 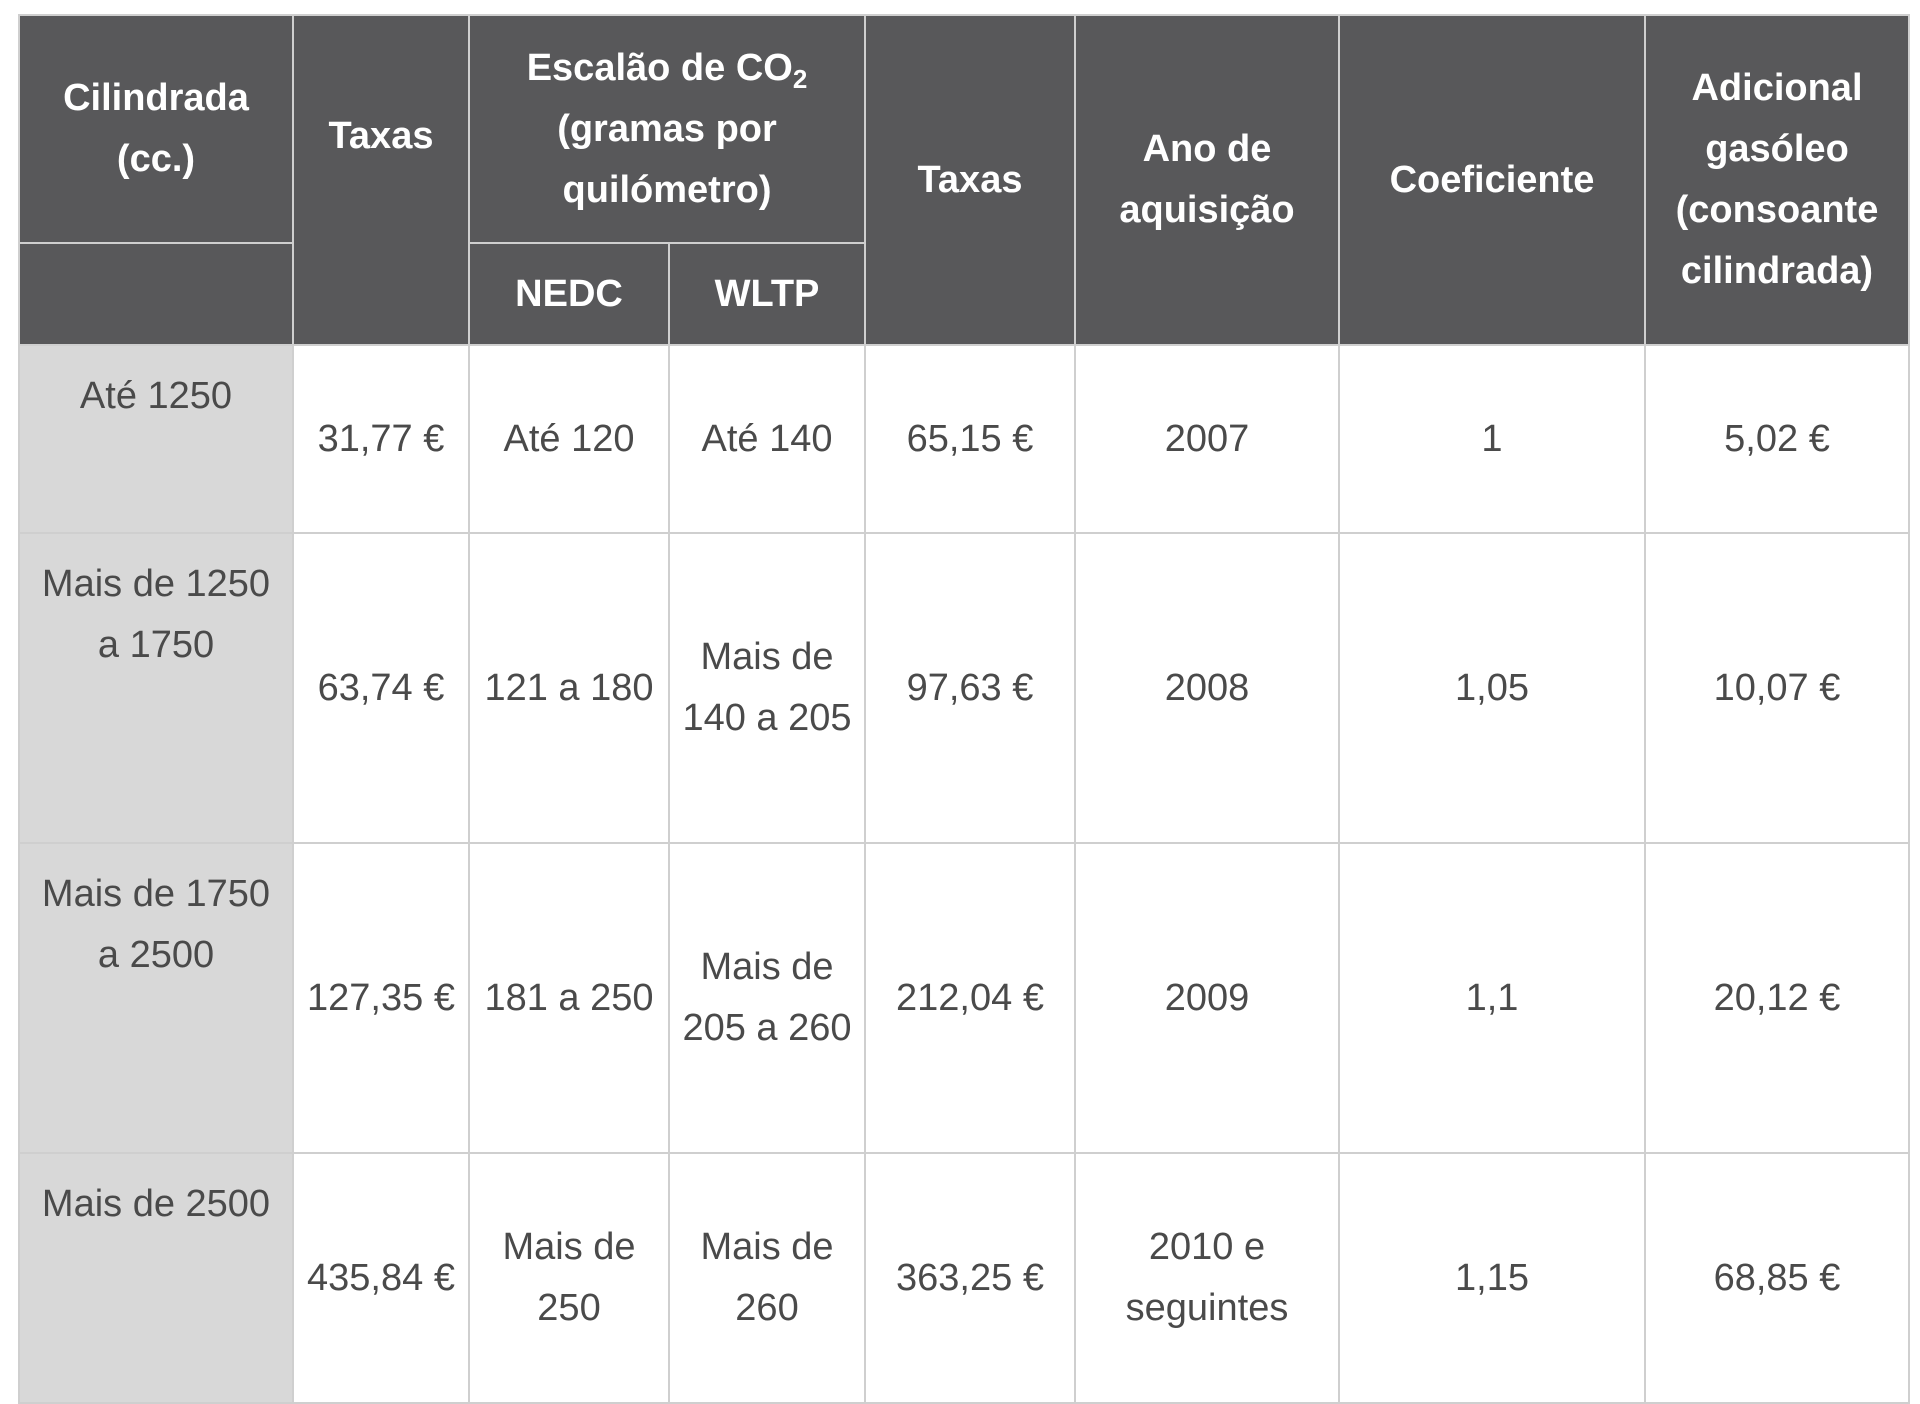 What do you see at coordinates (381, 688) in the screenshot?
I see `cell-taxas-1: 63,74 €` at bounding box center [381, 688].